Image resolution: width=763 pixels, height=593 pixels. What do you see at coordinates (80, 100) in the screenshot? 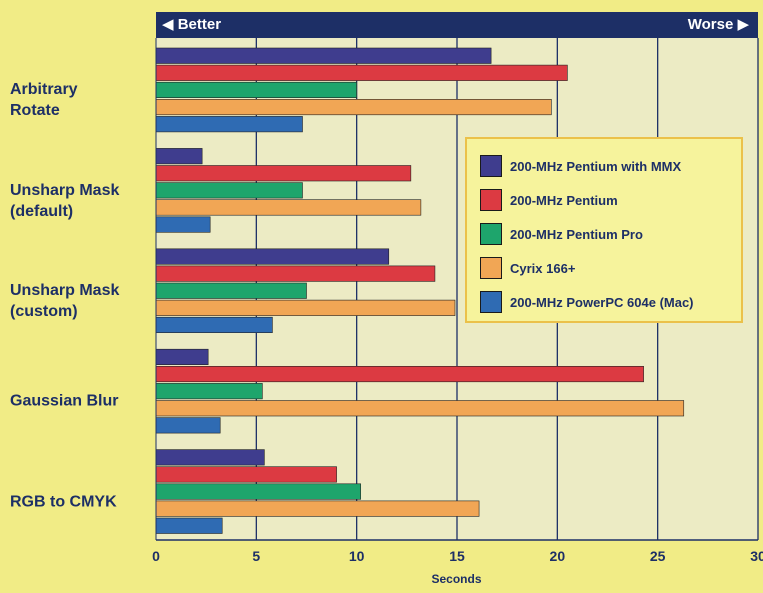
I see `category-label: Arbitrary Rotate` at bounding box center [80, 100].